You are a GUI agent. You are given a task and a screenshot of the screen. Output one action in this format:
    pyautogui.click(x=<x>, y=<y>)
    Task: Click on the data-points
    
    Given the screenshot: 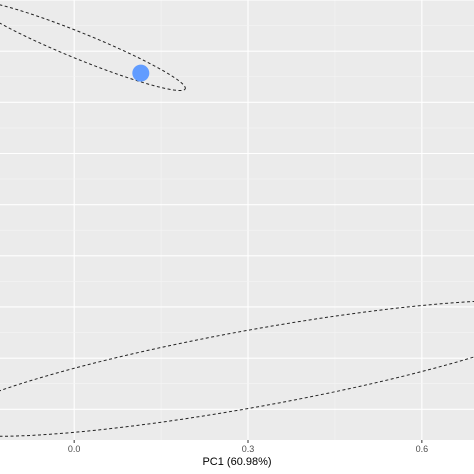 What is the action you would take?
    pyautogui.click(x=141, y=73)
    